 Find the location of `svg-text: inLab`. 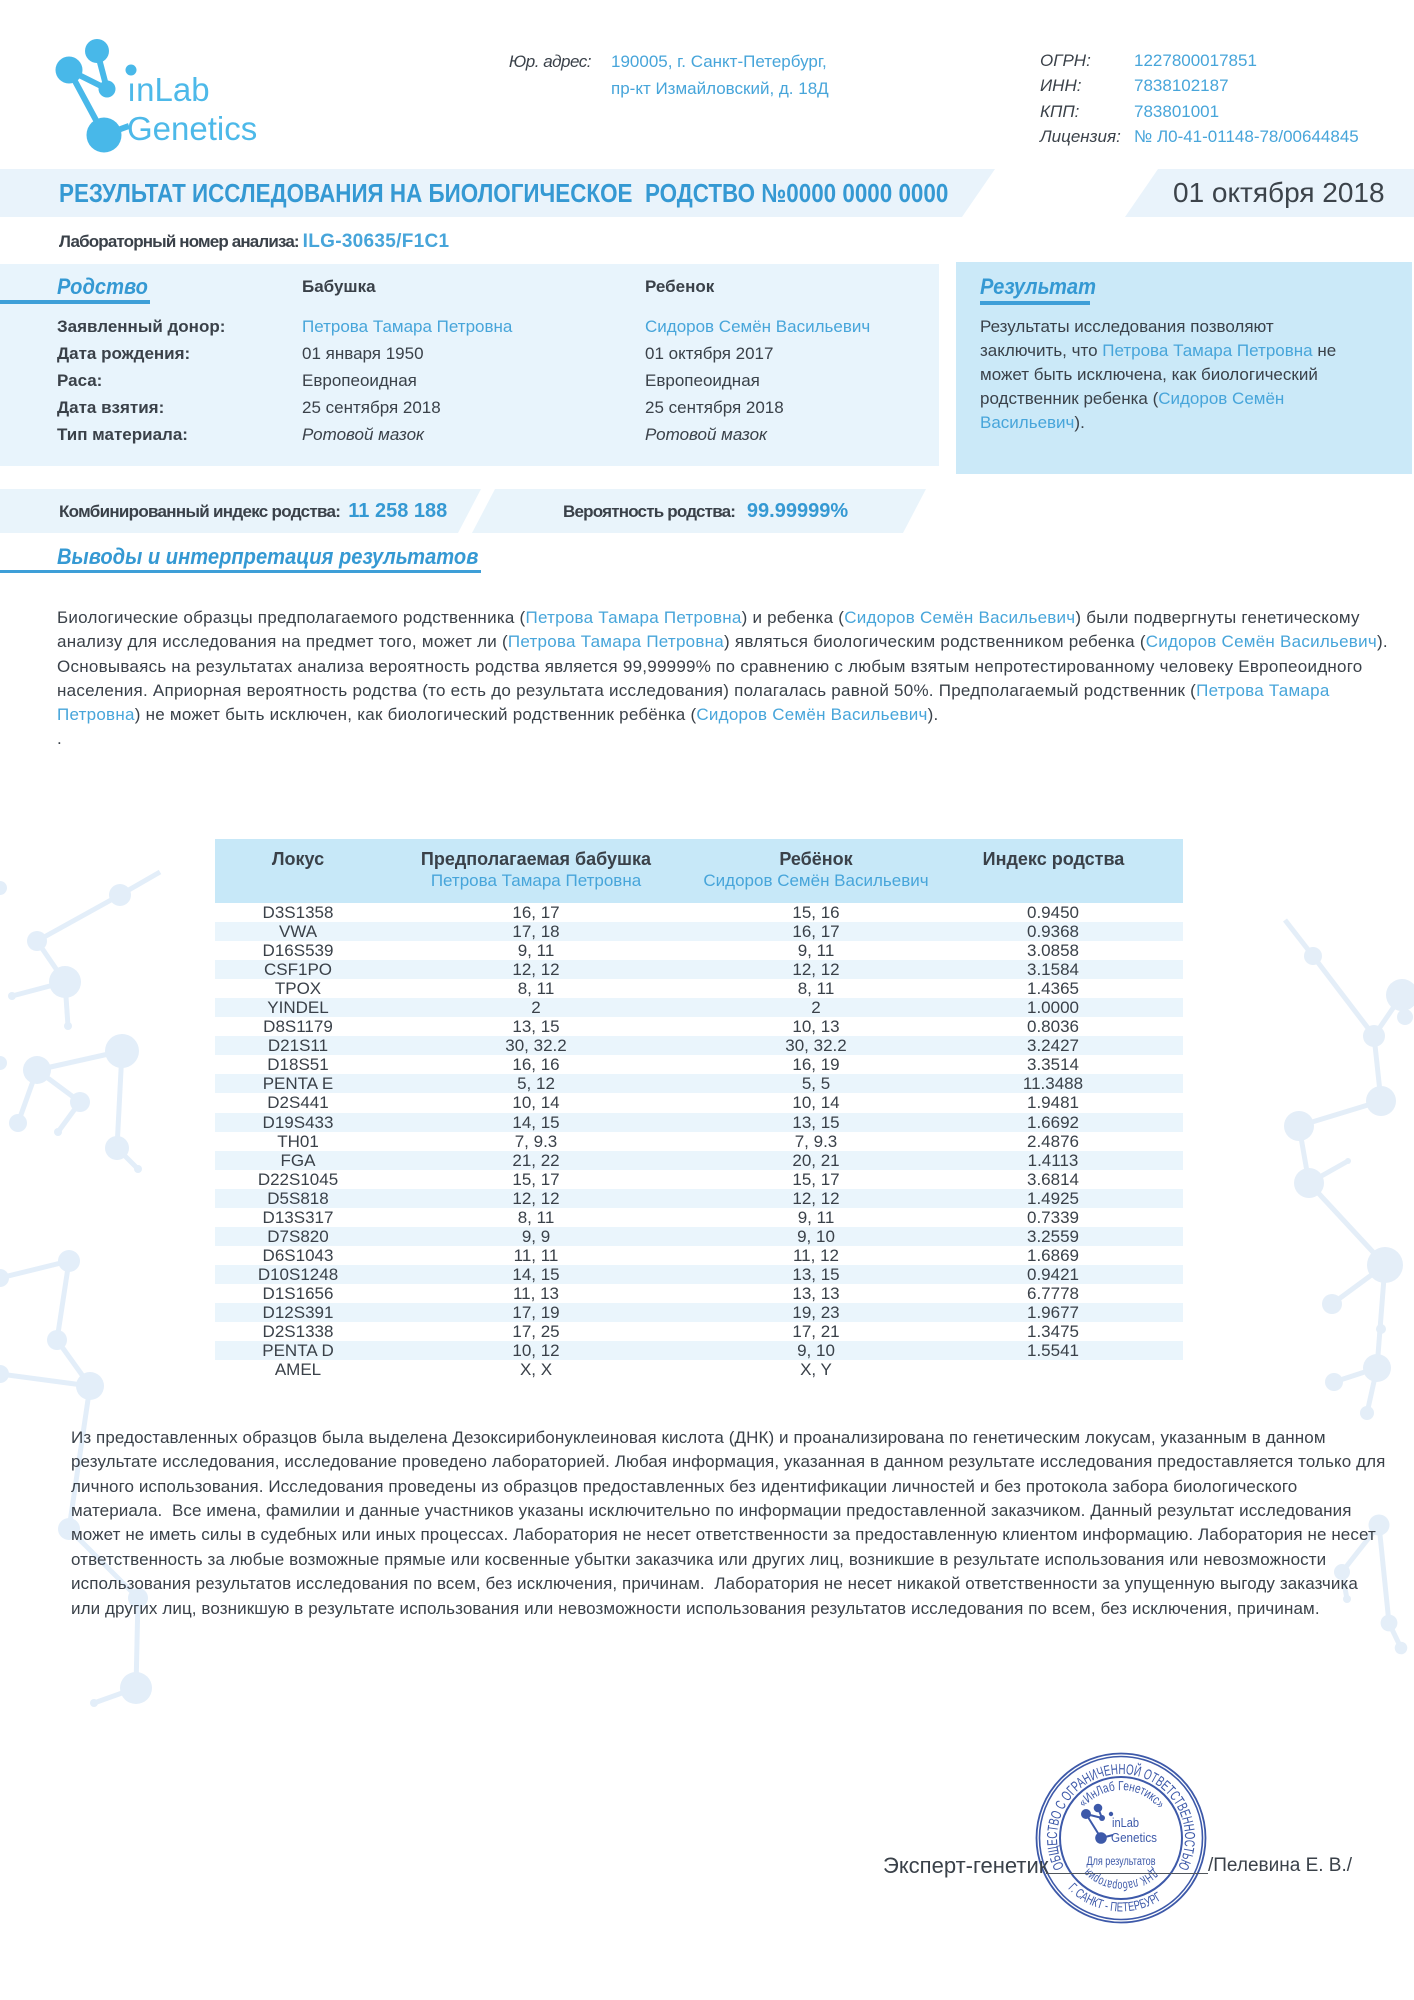

svg-text: inLab is located at coordinates (1125, 1823).